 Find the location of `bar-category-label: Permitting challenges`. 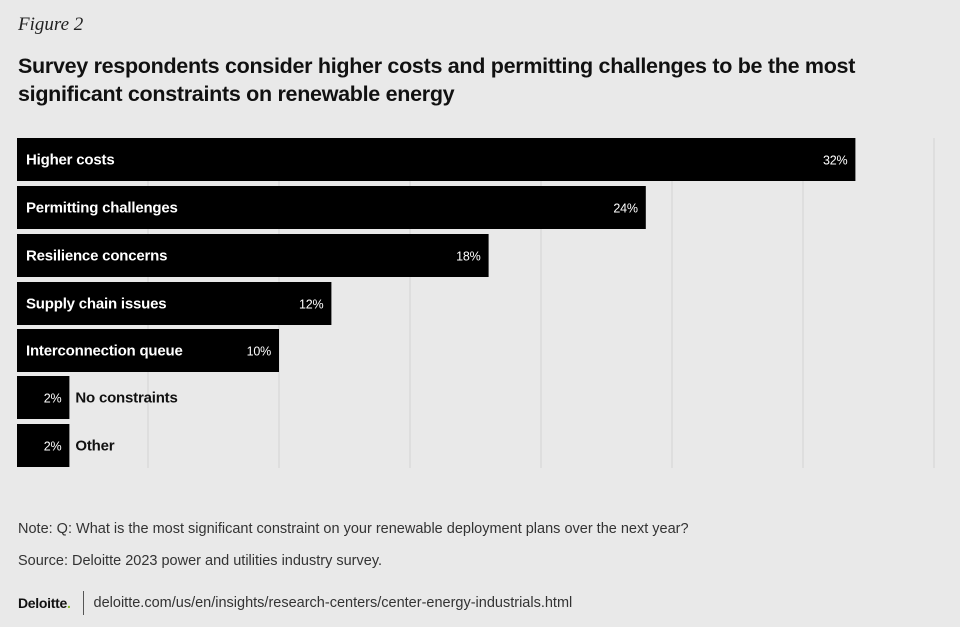

bar-category-label: Permitting challenges is located at coordinates (102, 208).